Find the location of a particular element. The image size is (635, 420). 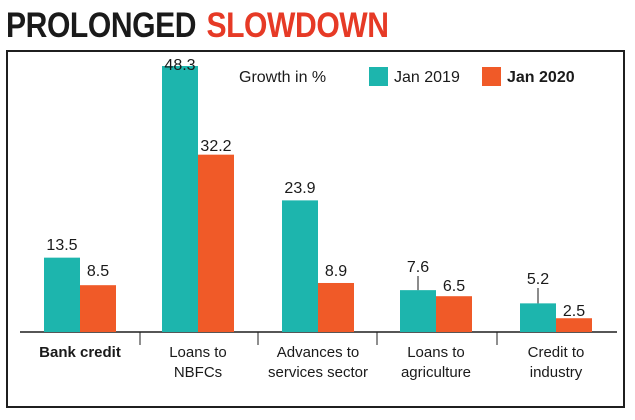

legend-label-jan2019: Jan 2019 is located at coordinates (427, 77).